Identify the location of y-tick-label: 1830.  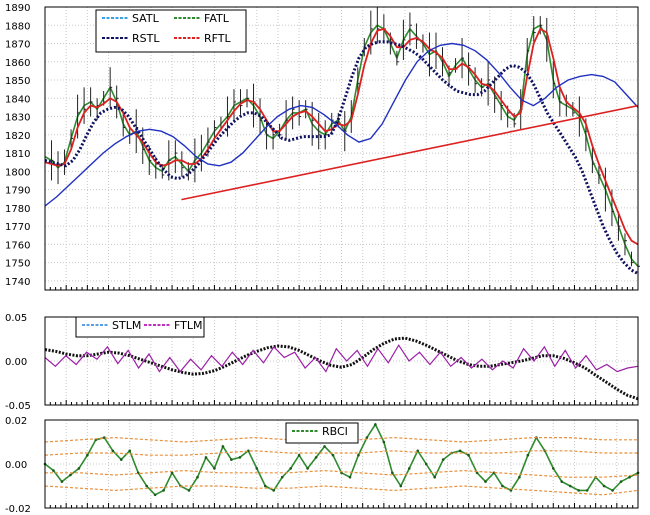
(17, 118).